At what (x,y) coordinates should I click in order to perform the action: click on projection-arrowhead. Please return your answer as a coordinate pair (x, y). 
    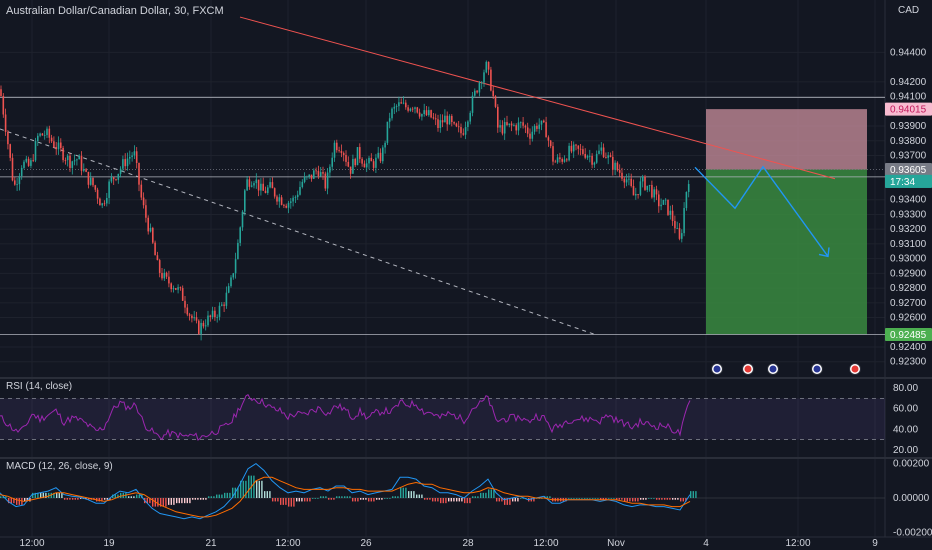
    Looking at the image, I should click on (824, 252).